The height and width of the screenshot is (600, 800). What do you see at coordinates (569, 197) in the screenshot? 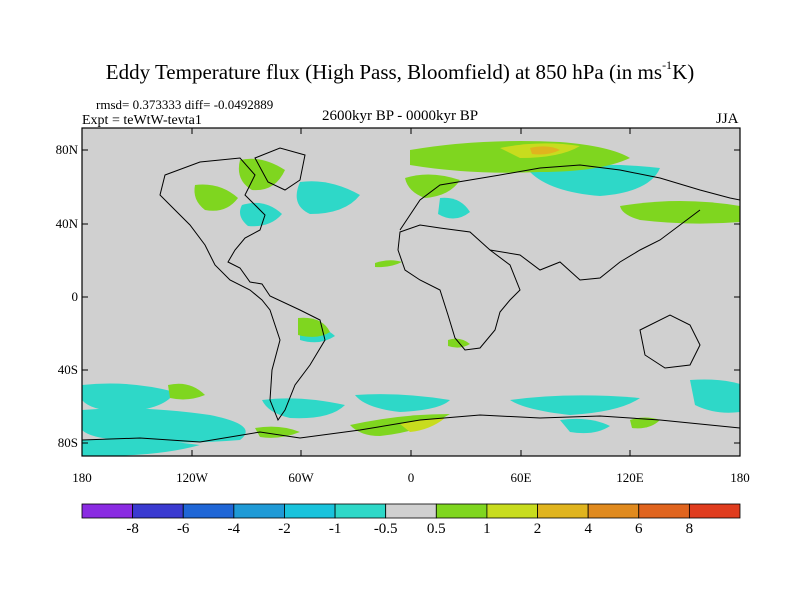
I see `coast-eurasia-north` at bounding box center [569, 197].